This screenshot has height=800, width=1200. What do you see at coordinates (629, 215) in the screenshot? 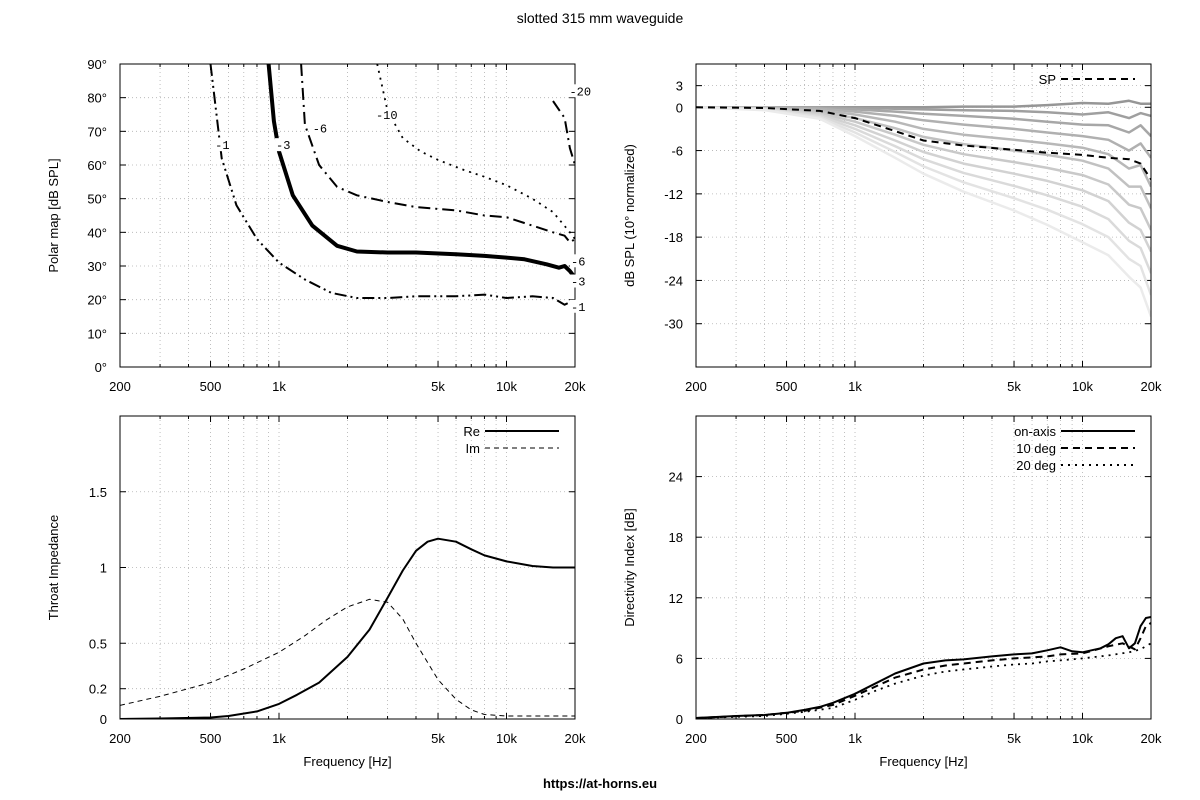
I see `y-axis-label: dB SPL (10° normalized)` at bounding box center [629, 215].